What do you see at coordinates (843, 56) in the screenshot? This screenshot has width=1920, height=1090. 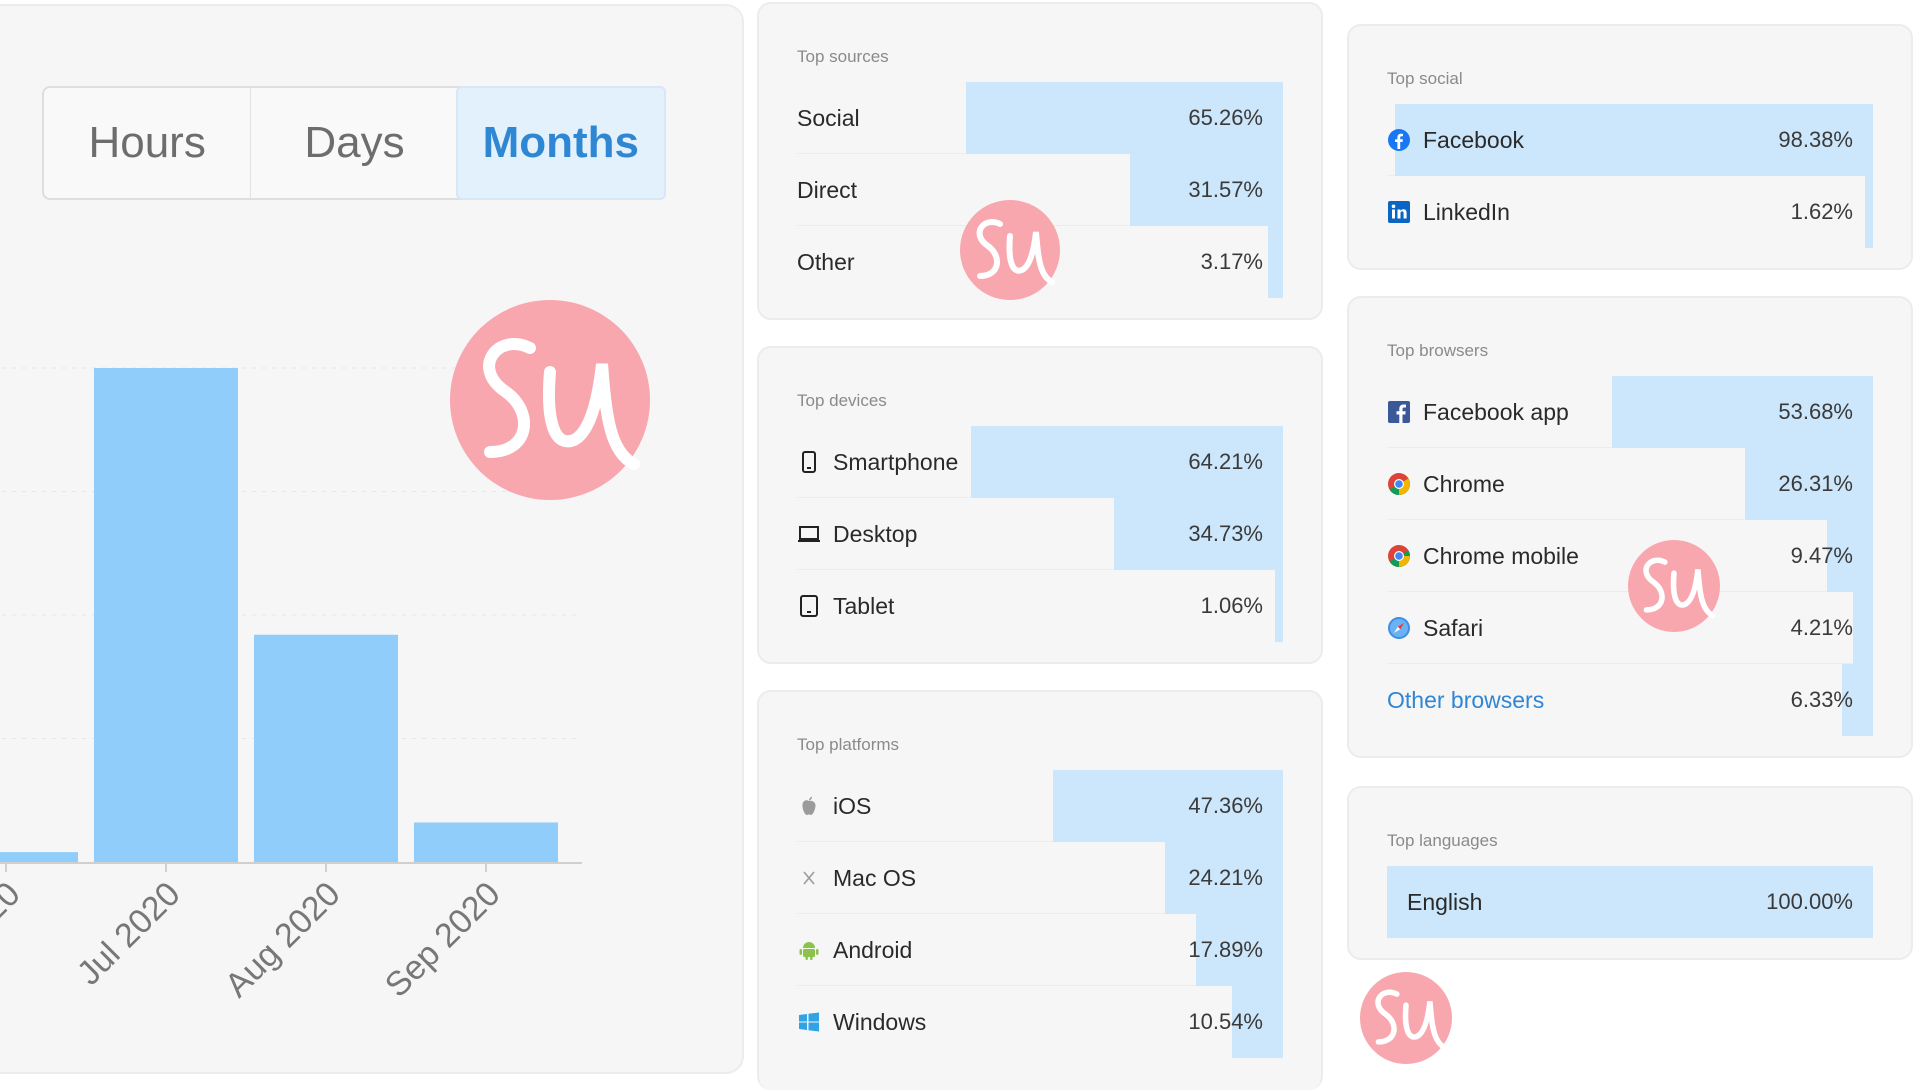 I see `top-sources-title: Top sources` at bounding box center [843, 56].